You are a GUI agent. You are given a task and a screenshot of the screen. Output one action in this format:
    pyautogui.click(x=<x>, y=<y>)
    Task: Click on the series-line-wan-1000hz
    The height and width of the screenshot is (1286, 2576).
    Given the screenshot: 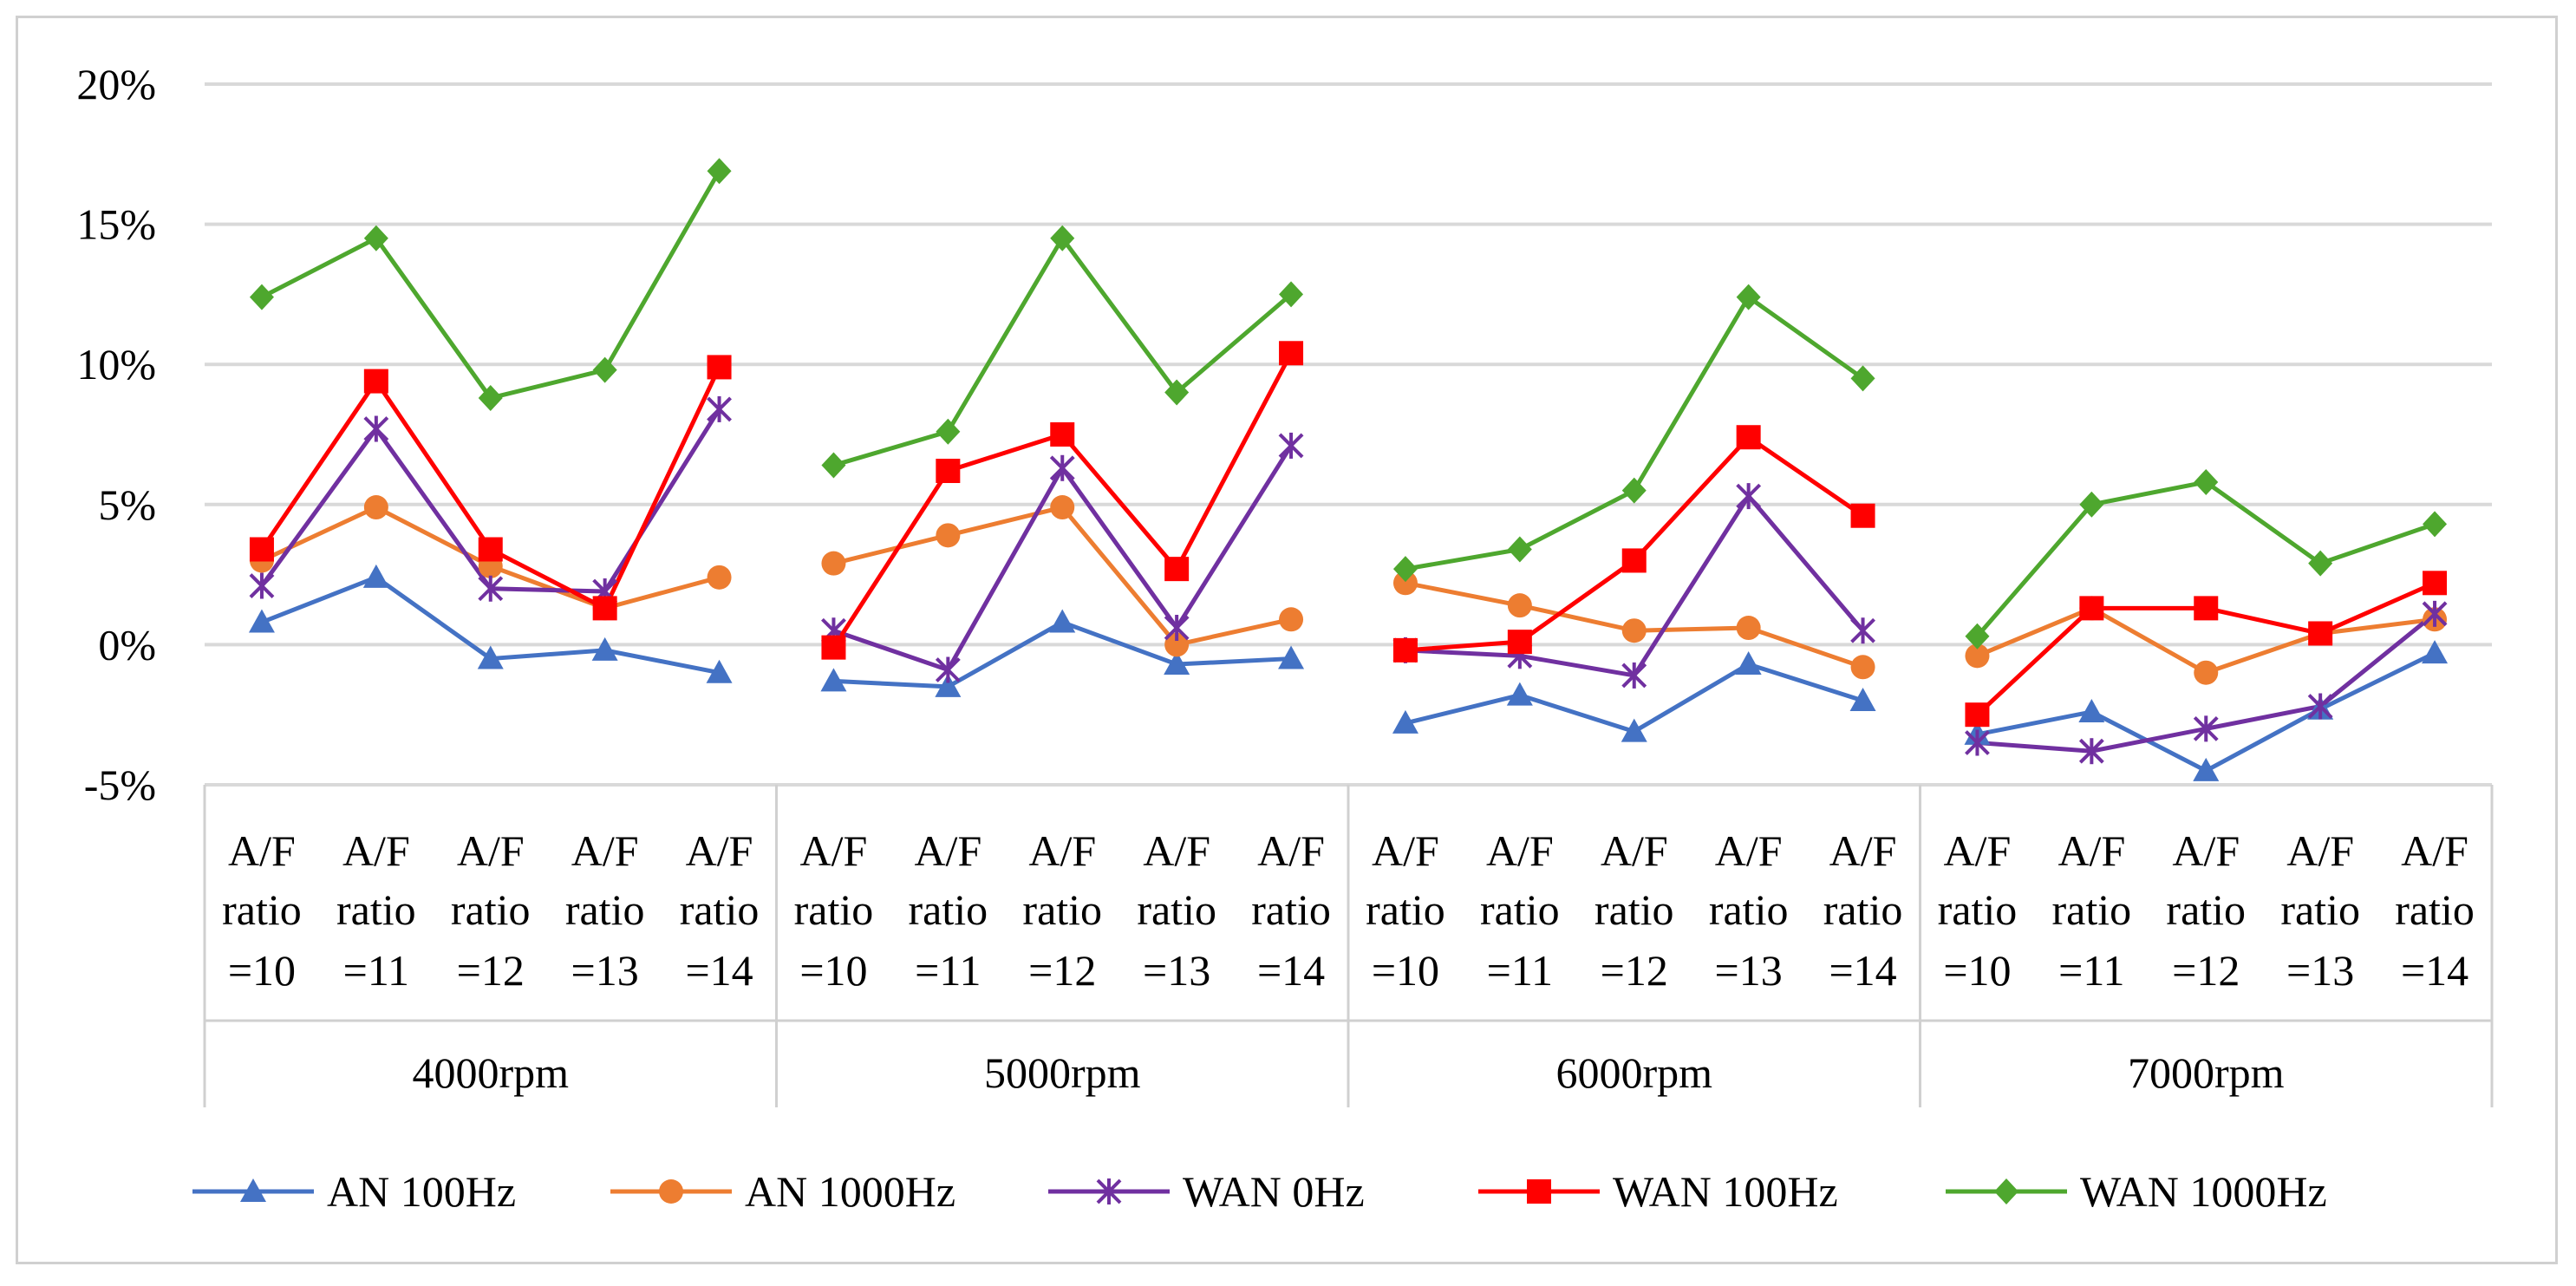 What is the action you would take?
    pyautogui.click(x=1635, y=433)
    